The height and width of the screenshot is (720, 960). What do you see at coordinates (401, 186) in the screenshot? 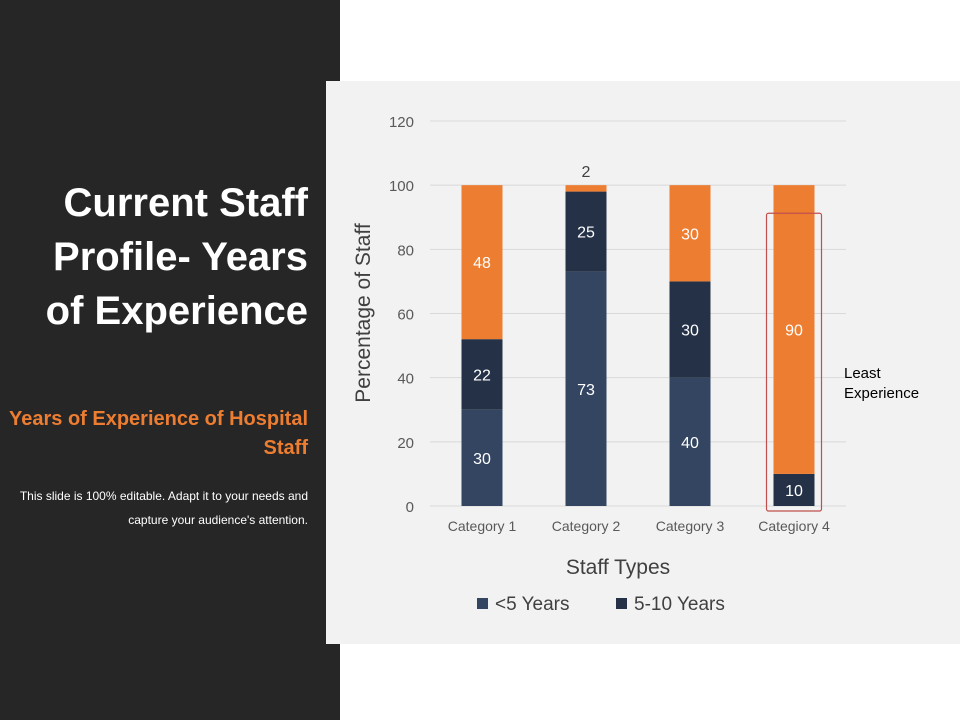
I see `y-tick-label: 100` at bounding box center [401, 186].